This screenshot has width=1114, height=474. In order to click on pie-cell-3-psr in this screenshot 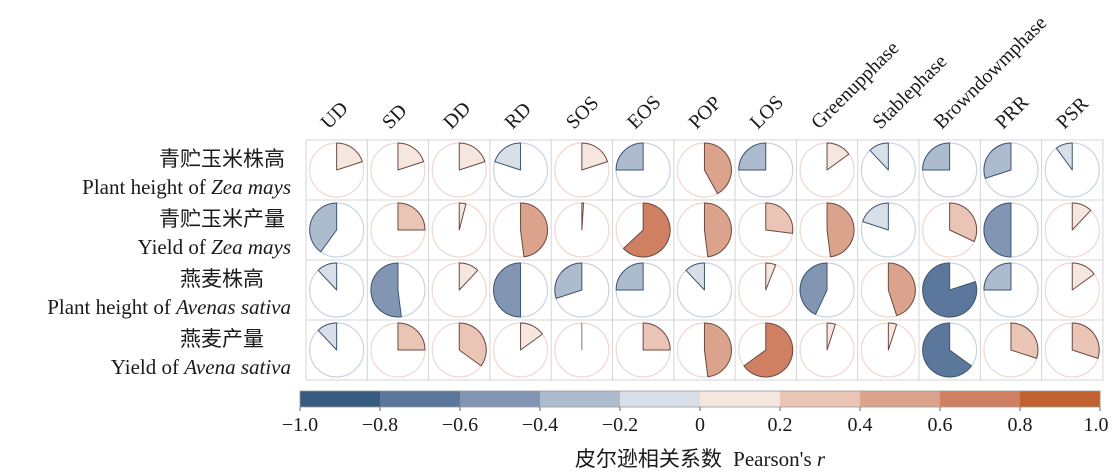, I will do `click(1072, 350)`.